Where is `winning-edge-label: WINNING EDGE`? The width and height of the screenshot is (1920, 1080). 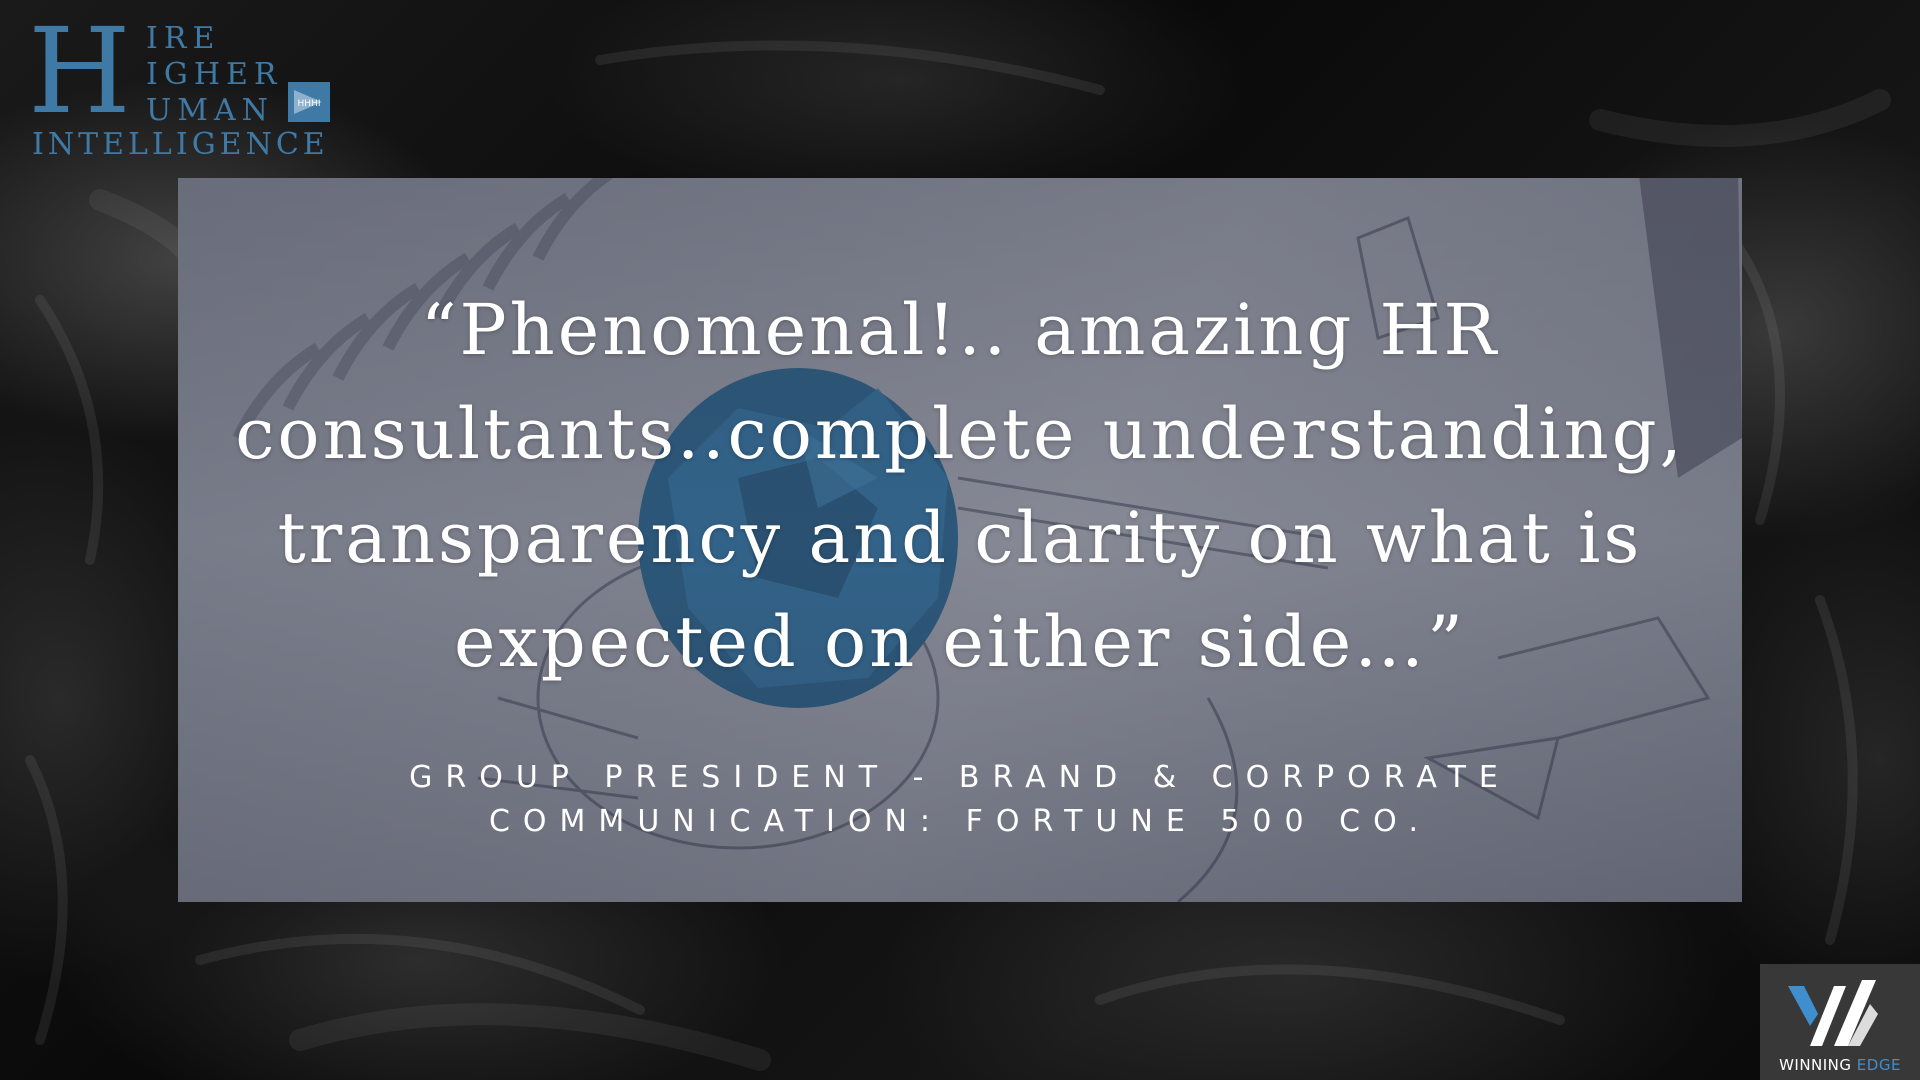
winning-edge-label: WINNING EDGE is located at coordinates (1840, 1065).